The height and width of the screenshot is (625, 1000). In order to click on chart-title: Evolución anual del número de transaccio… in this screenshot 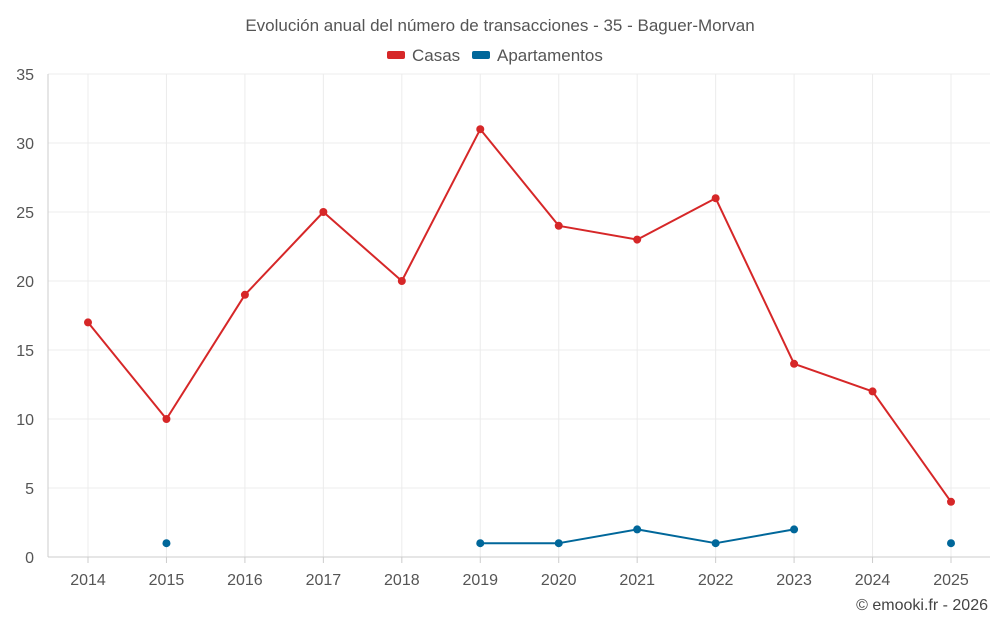, I will do `click(499, 25)`.